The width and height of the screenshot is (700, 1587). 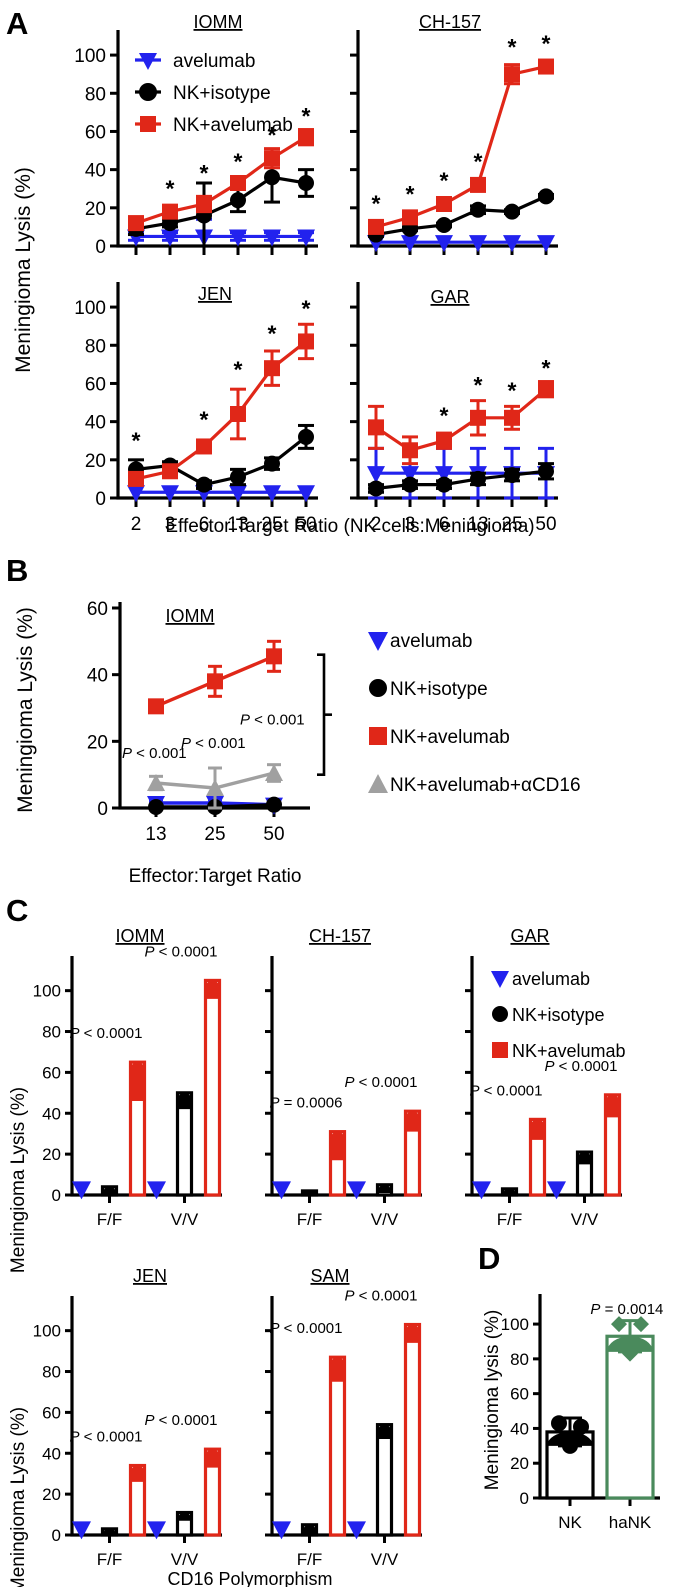 I want to click on x-tick-label: F/F, so click(x=310, y=1559).